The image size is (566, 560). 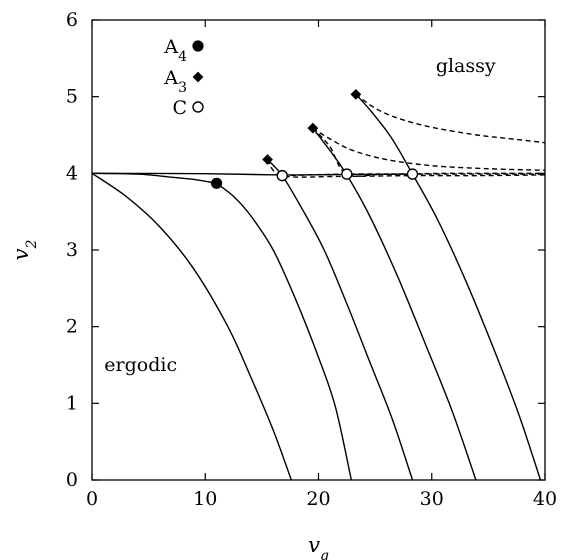 What do you see at coordinates (72, 173) in the screenshot?
I see `y-tick-label: 4` at bounding box center [72, 173].